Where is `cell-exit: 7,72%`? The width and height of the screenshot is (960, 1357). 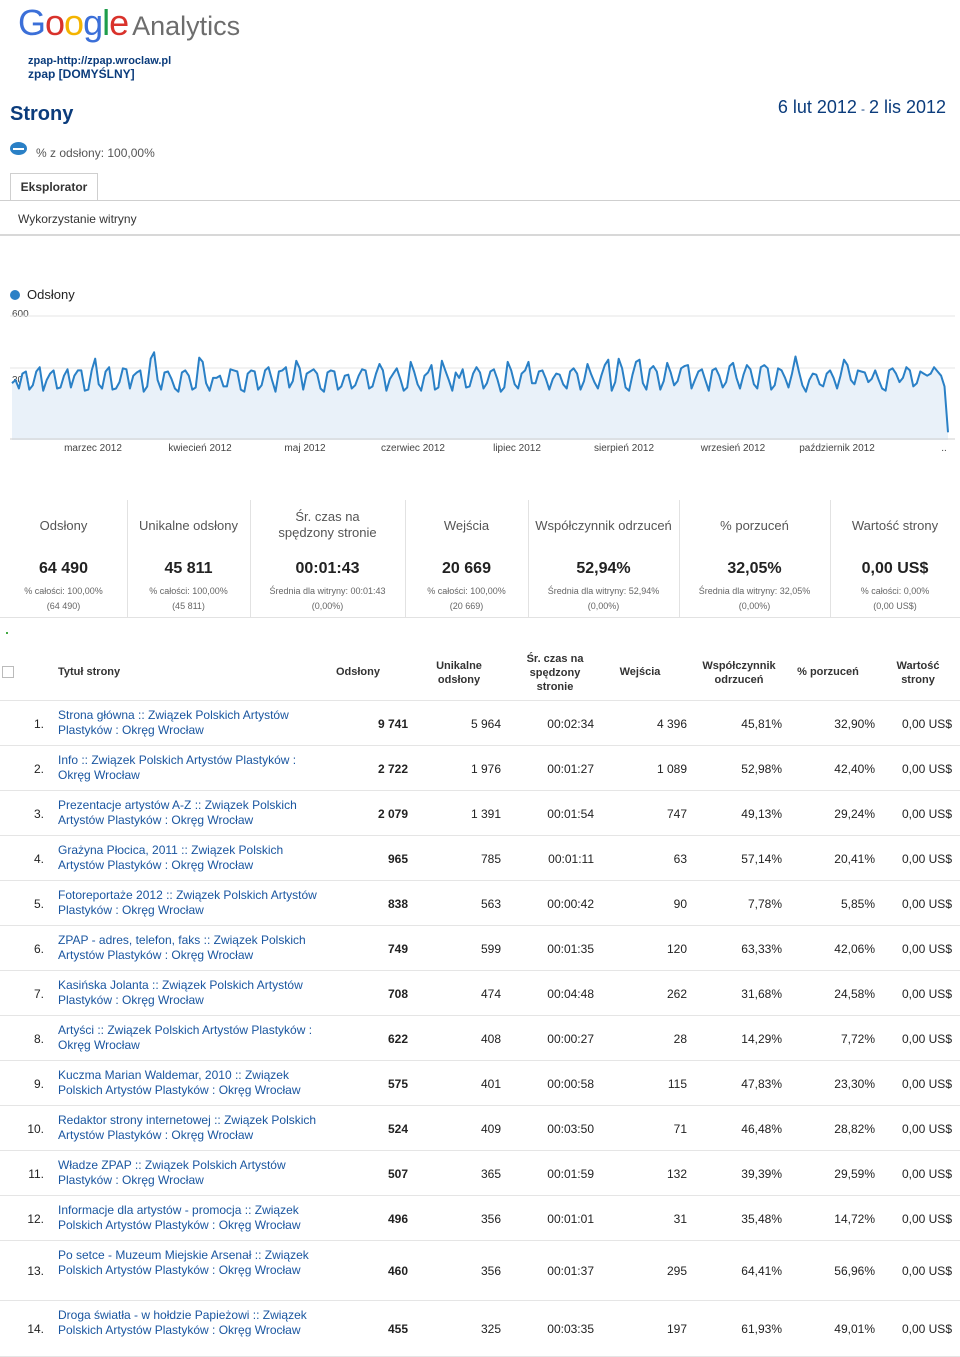 cell-exit: 7,72% is located at coordinates (857, 1038).